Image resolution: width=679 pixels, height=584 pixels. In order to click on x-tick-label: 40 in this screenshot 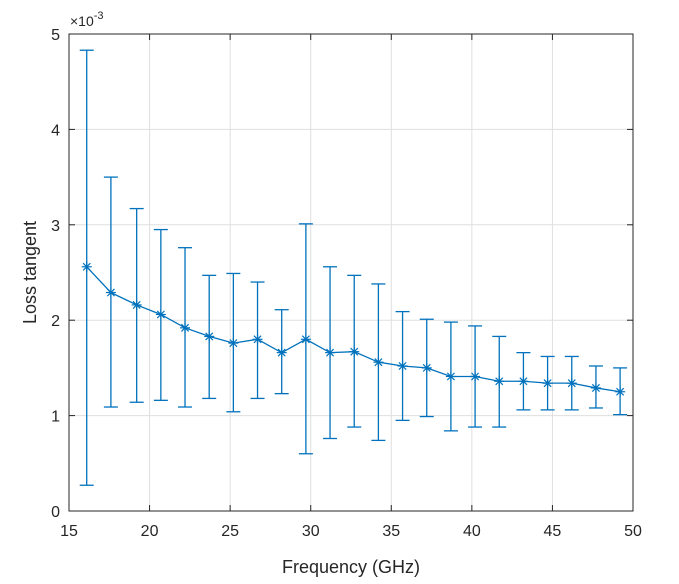, I will do `click(472, 531)`.